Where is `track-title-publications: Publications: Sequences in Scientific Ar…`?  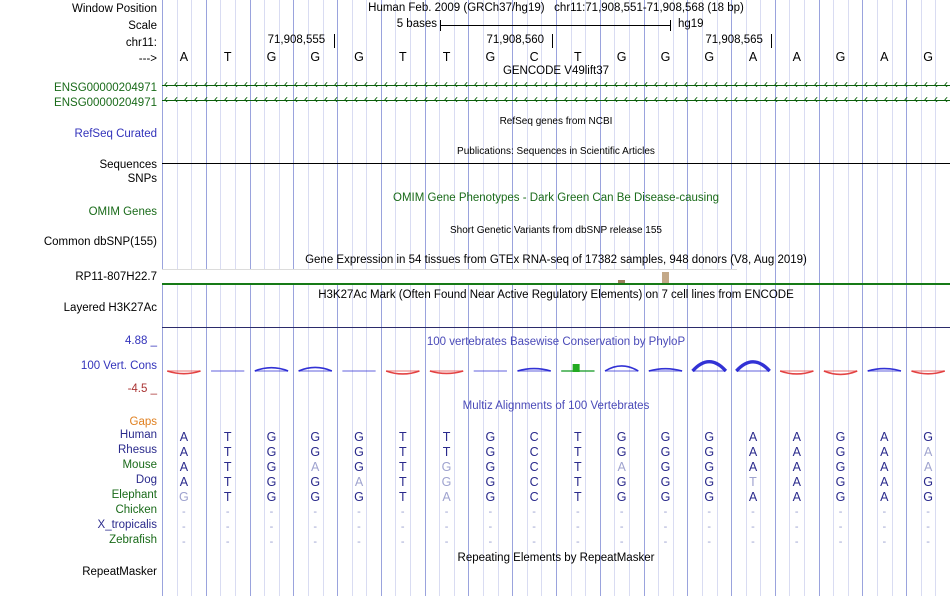 track-title-publications: Publications: Sequences in Scientific Ar… is located at coordinates (556, 151).